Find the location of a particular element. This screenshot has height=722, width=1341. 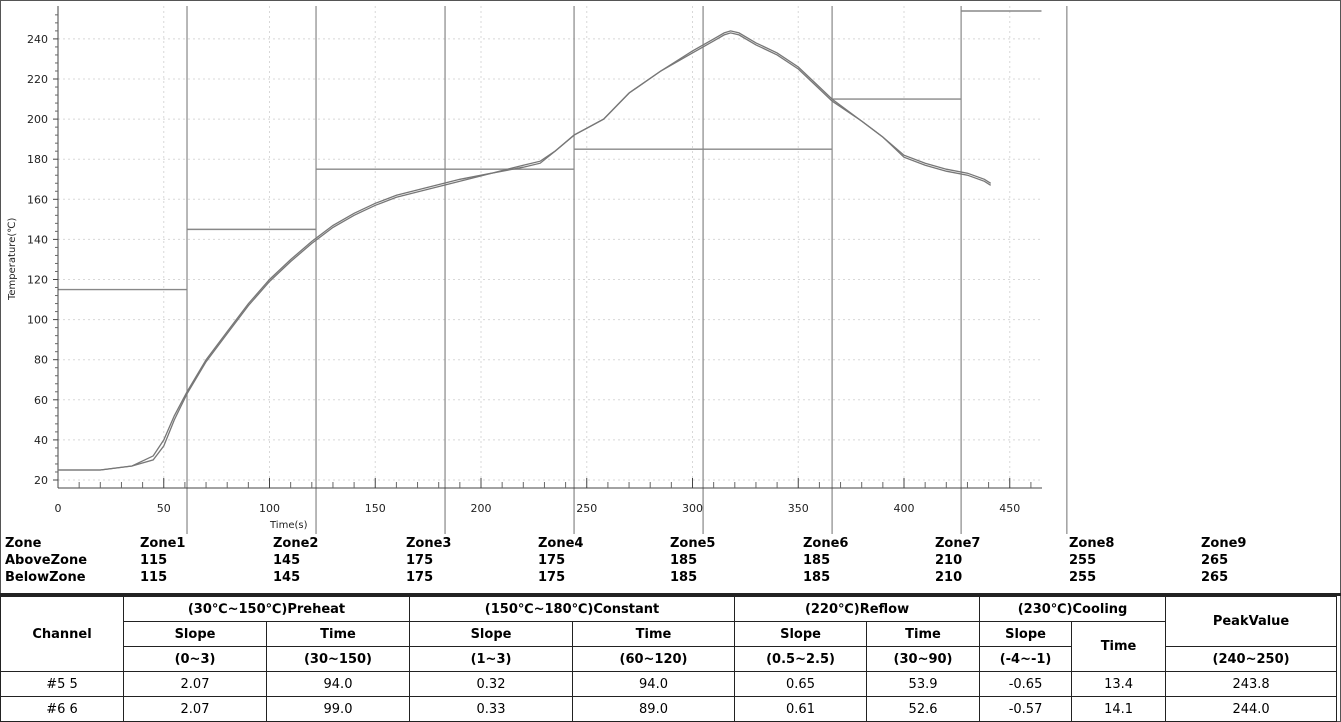

value-cell: 53.9 is located at coordinates (923, 684).